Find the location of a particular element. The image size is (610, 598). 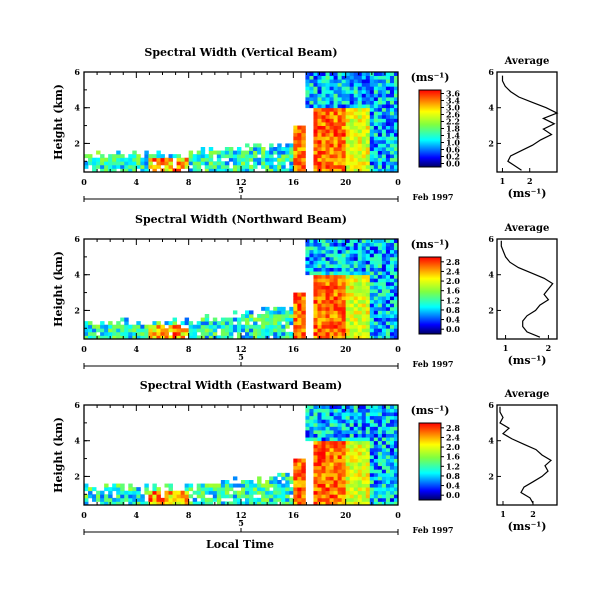

x-tick-label: 4 is located at coordinates (137, 182).